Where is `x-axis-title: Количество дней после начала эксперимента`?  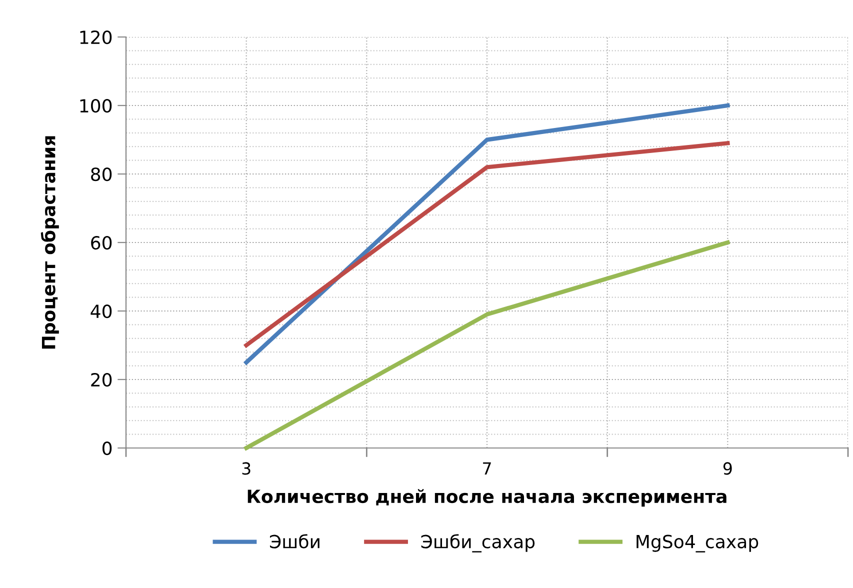
x-axis-title: Количество дней после начала эксперимента is located at coordinates (487, 498).